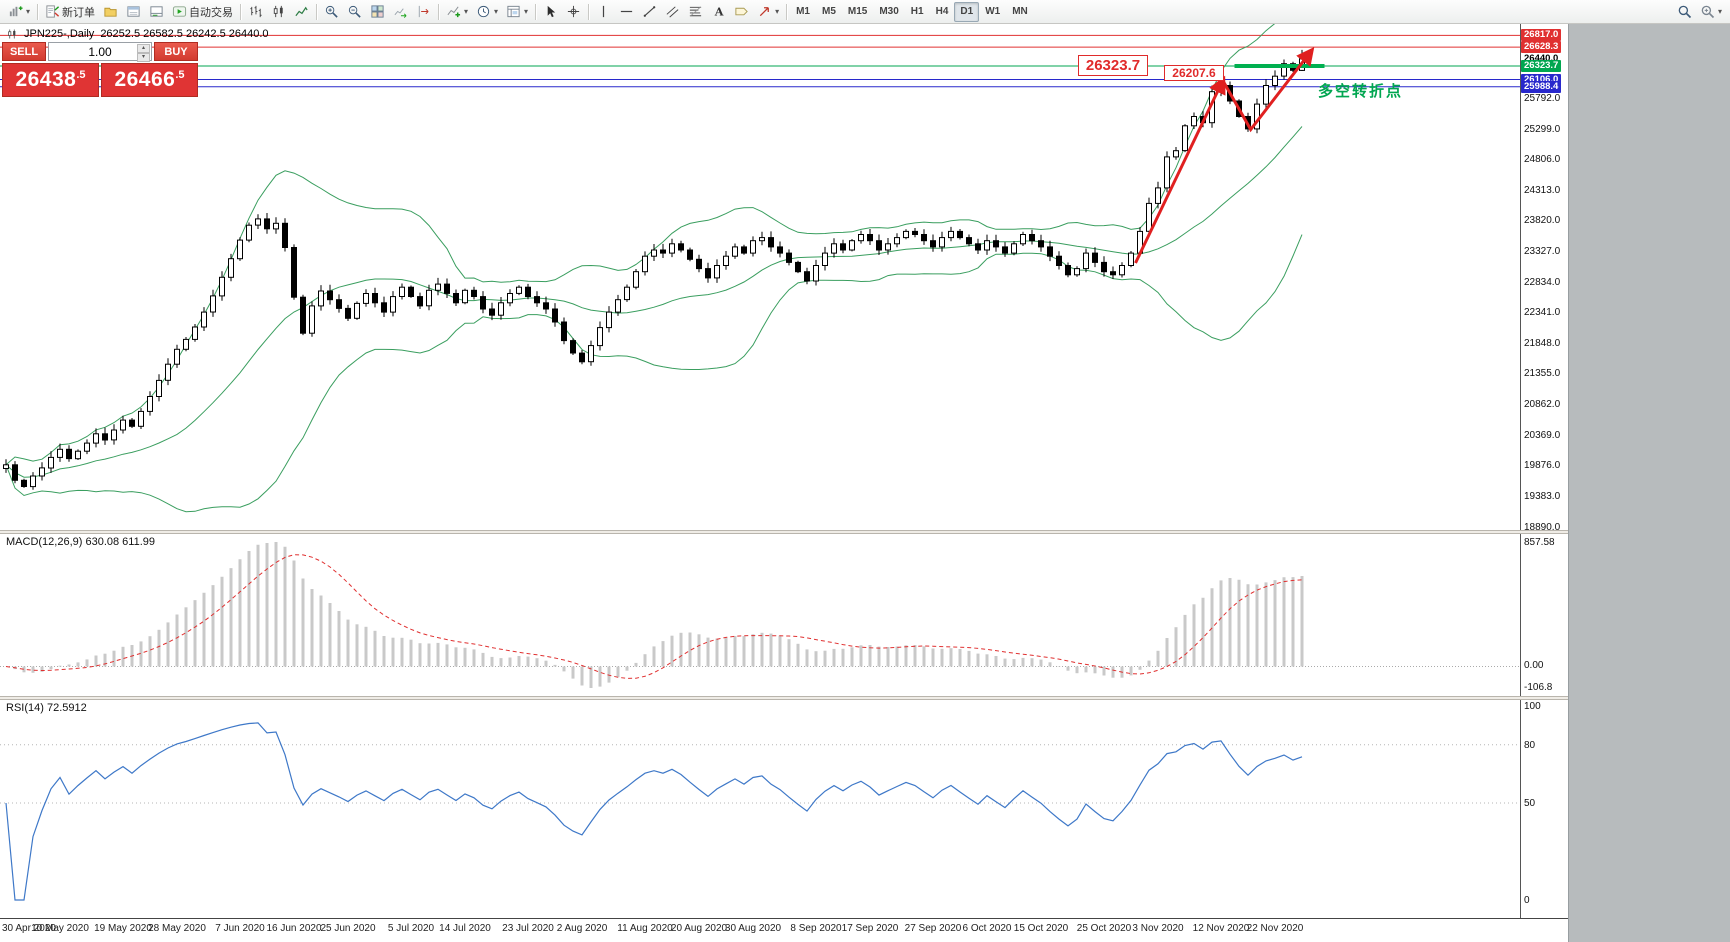 The height and width of the screenshot is (942, 1730). I want to click on auto-scroll-icon, so click(400, 11).